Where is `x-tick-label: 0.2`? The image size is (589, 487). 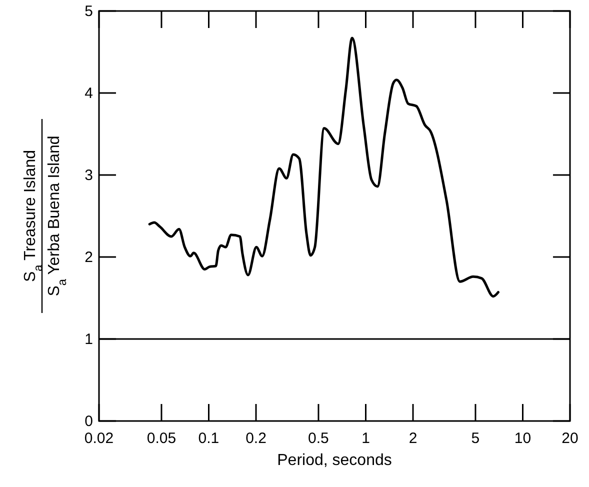
x-tick-label: 0.2 is located at coordinates (256, 438).